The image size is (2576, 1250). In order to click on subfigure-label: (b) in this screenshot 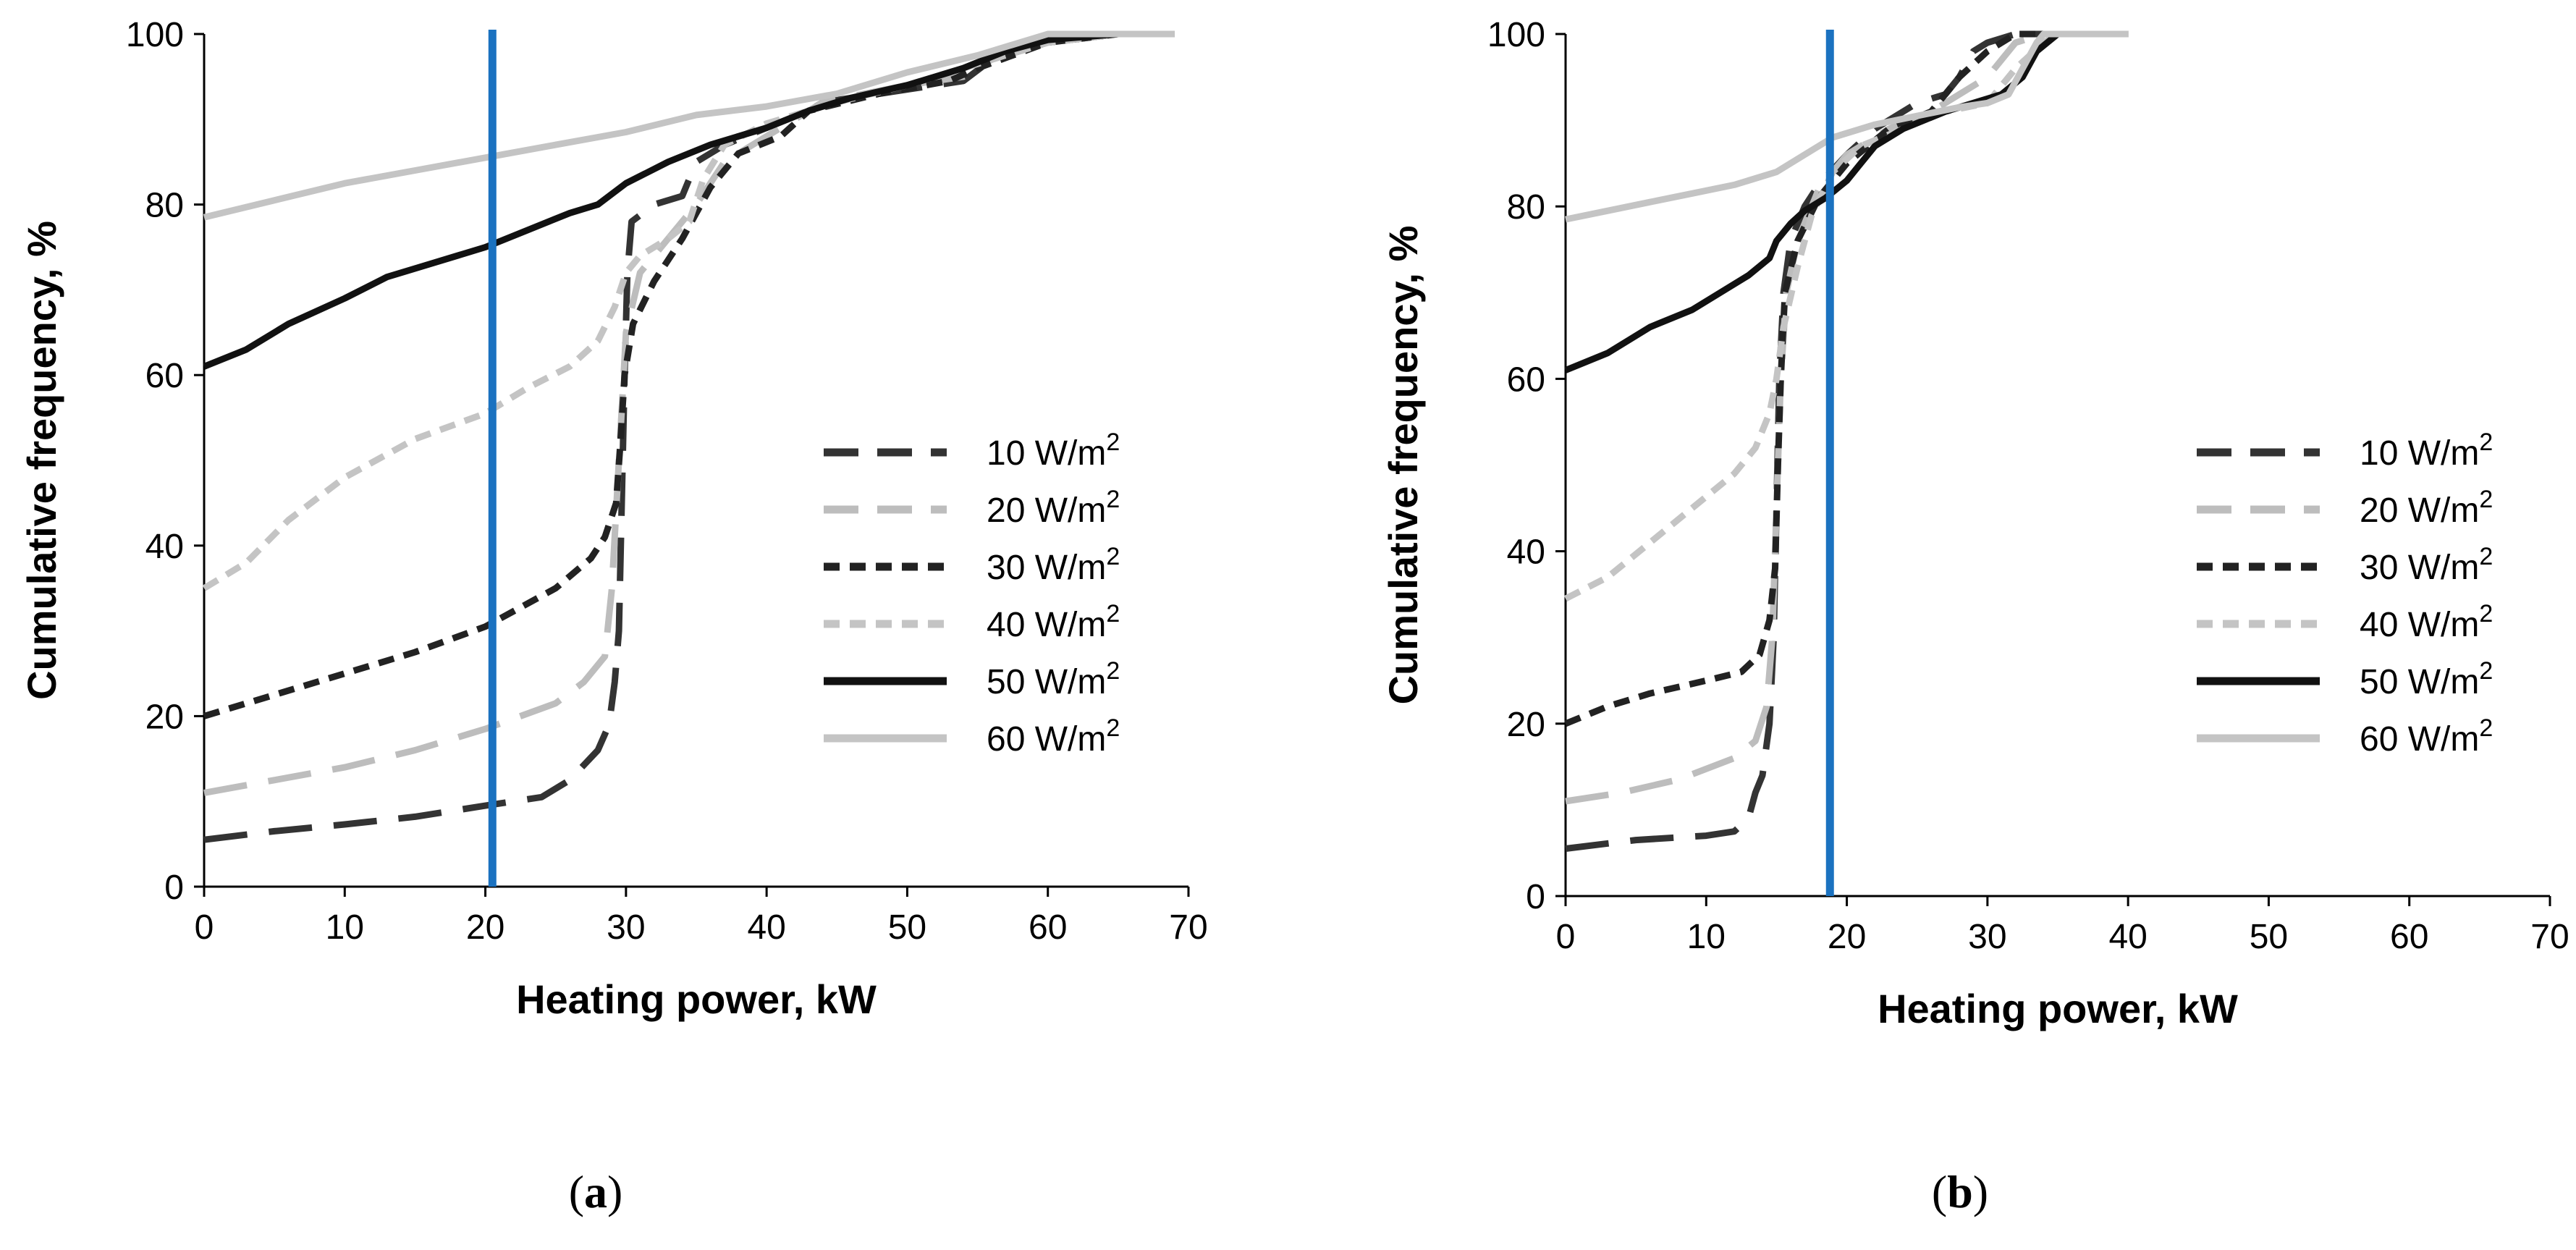, I will do `click(1960, 1191)`.